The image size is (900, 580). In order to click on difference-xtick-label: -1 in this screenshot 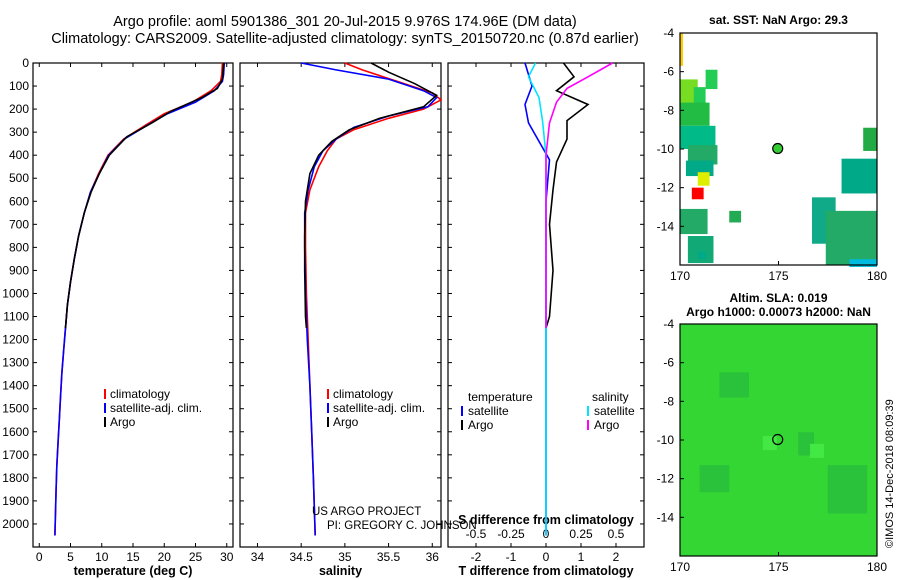, I will do `click(511, 557)`.